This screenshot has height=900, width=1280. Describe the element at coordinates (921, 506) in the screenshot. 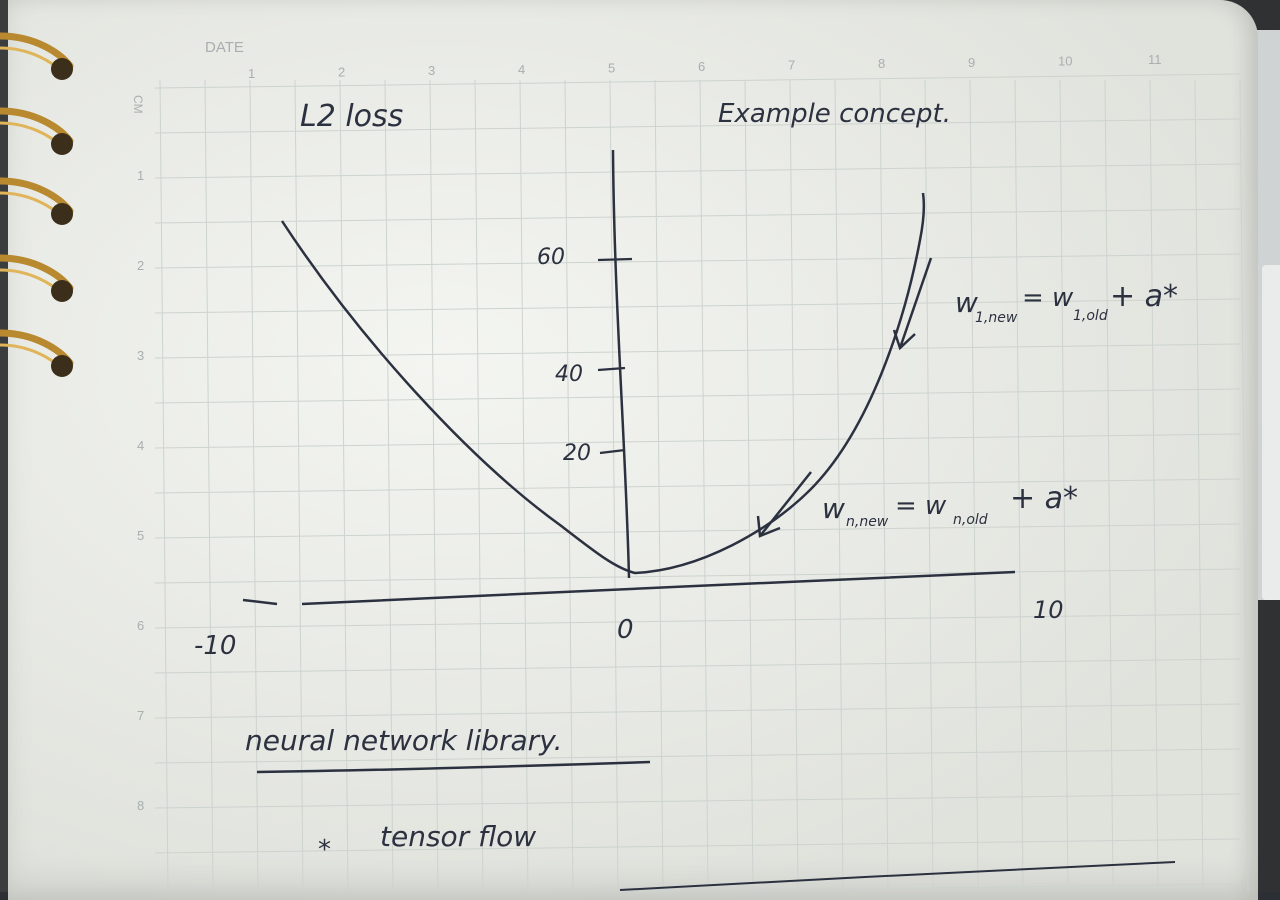

I see `eq2-equals-w: = w` at that location.